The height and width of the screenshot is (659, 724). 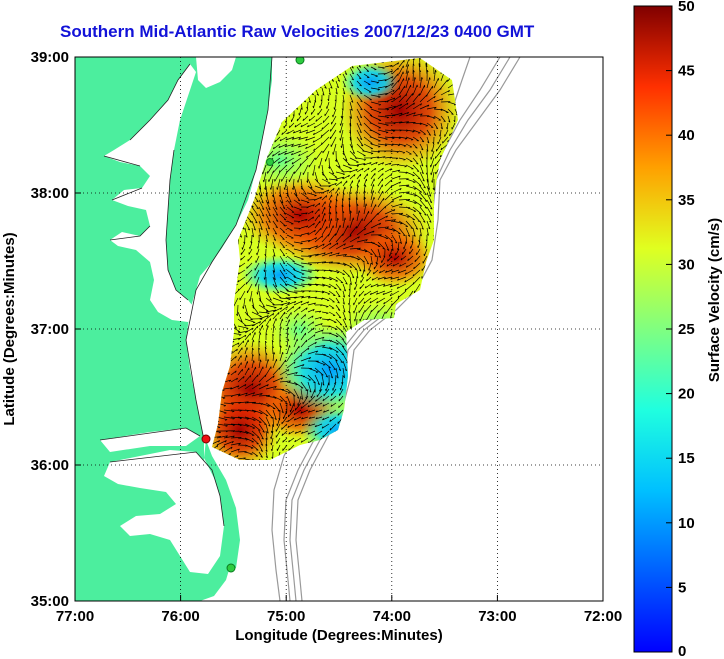 What do you see at coordinates (50, 465) in the screenshot?
I see `y-tick-label: 36:00` at bounding box center [50, 465].